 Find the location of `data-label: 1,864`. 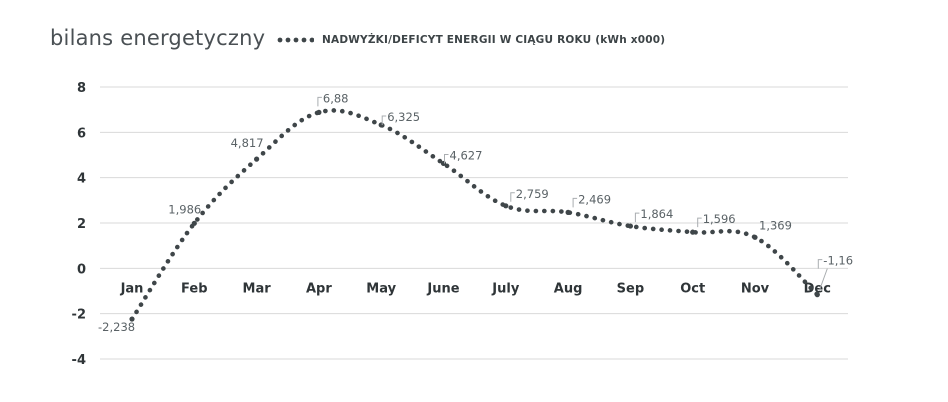

data-label: 1,864 is located at coordinates (656, 214).